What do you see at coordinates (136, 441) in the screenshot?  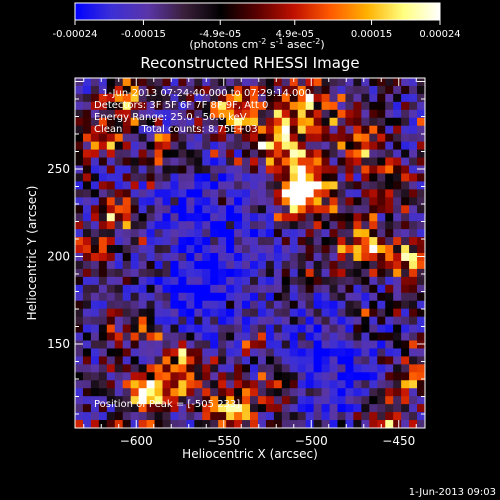 I see `x-tick-label: −600` at bounding box center [136, 441].